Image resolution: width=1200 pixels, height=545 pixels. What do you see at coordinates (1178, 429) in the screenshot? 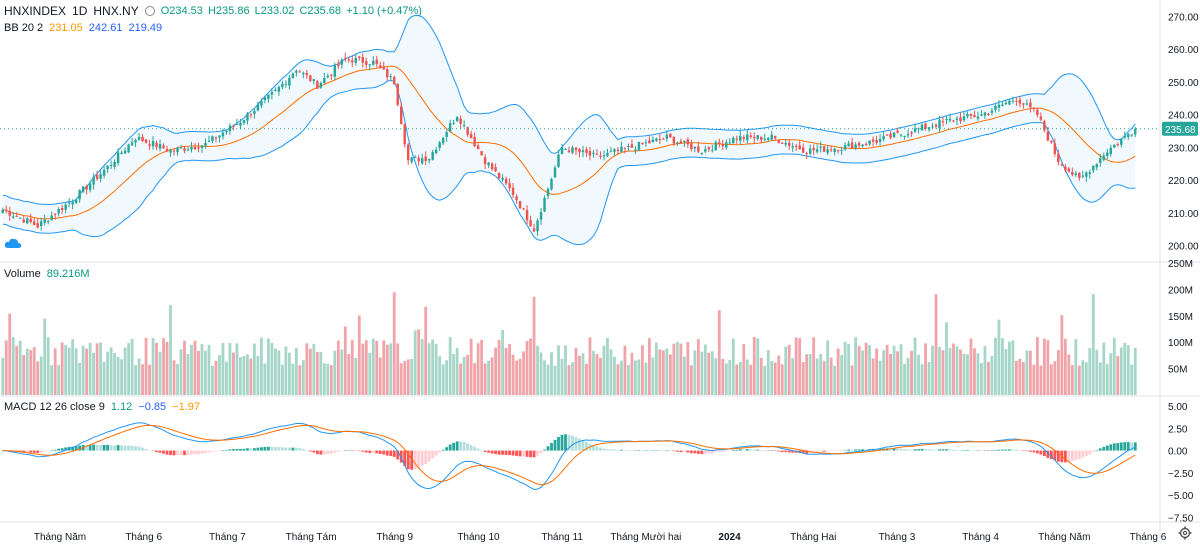
I see `macd-tick-label: 2.50` at bounding box center [1178, 429].